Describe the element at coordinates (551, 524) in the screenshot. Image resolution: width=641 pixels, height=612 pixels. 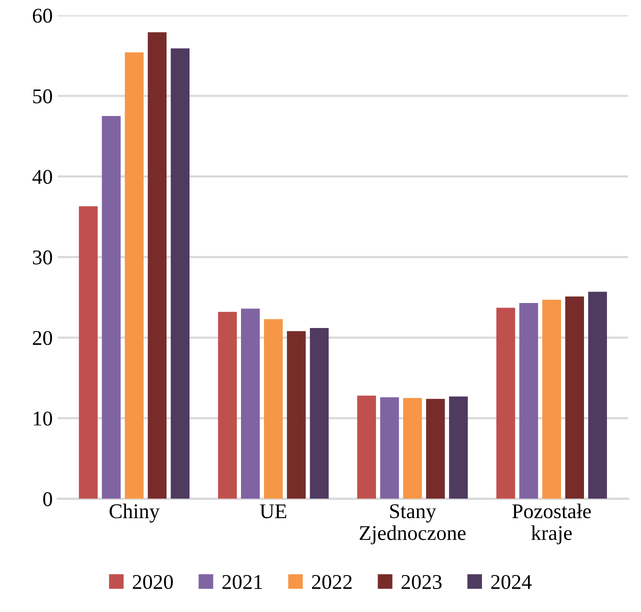
I see `x-tick-label: Pozostałe kraje` at that location.